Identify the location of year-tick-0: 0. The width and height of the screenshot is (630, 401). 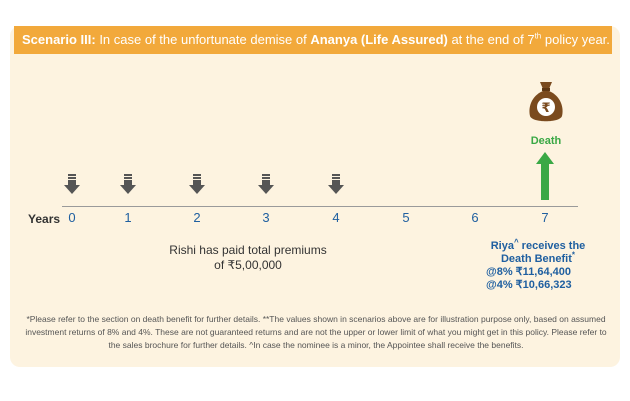
(72, 217).